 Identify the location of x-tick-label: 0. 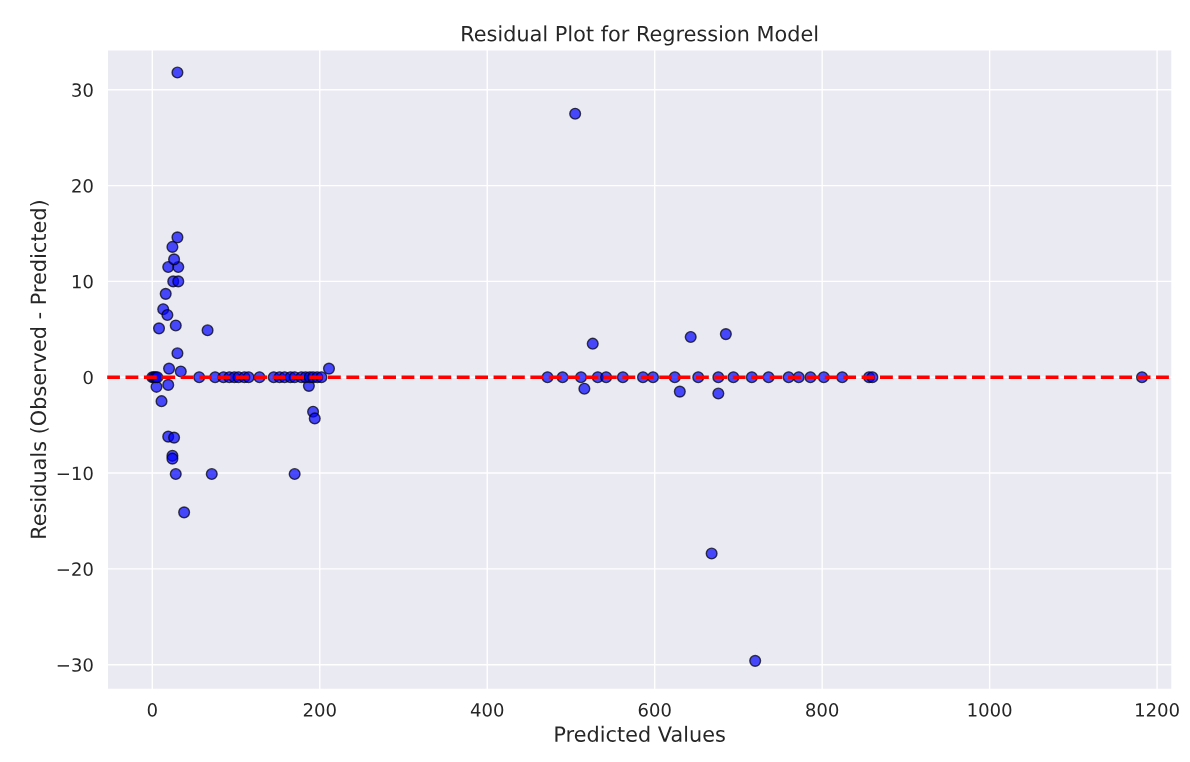
(152, 710).